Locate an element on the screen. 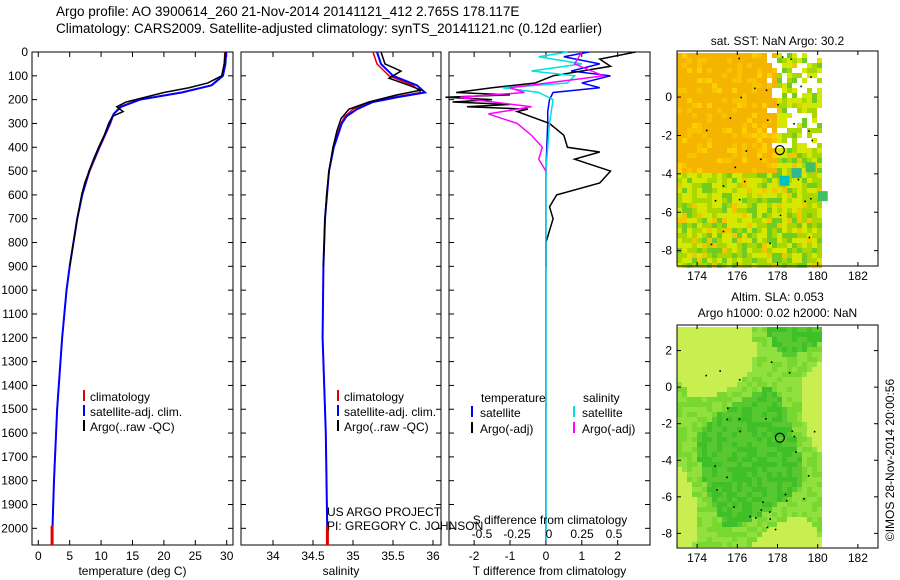 This screenshot has width=900, height=580. y-tick-label: 1500 is located at coordinates (14, 409).